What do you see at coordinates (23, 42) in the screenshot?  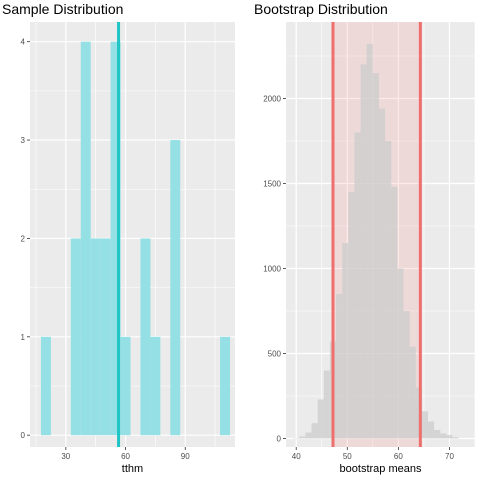 I see `y-tick-label: 4` at bounding box center [23, 42].